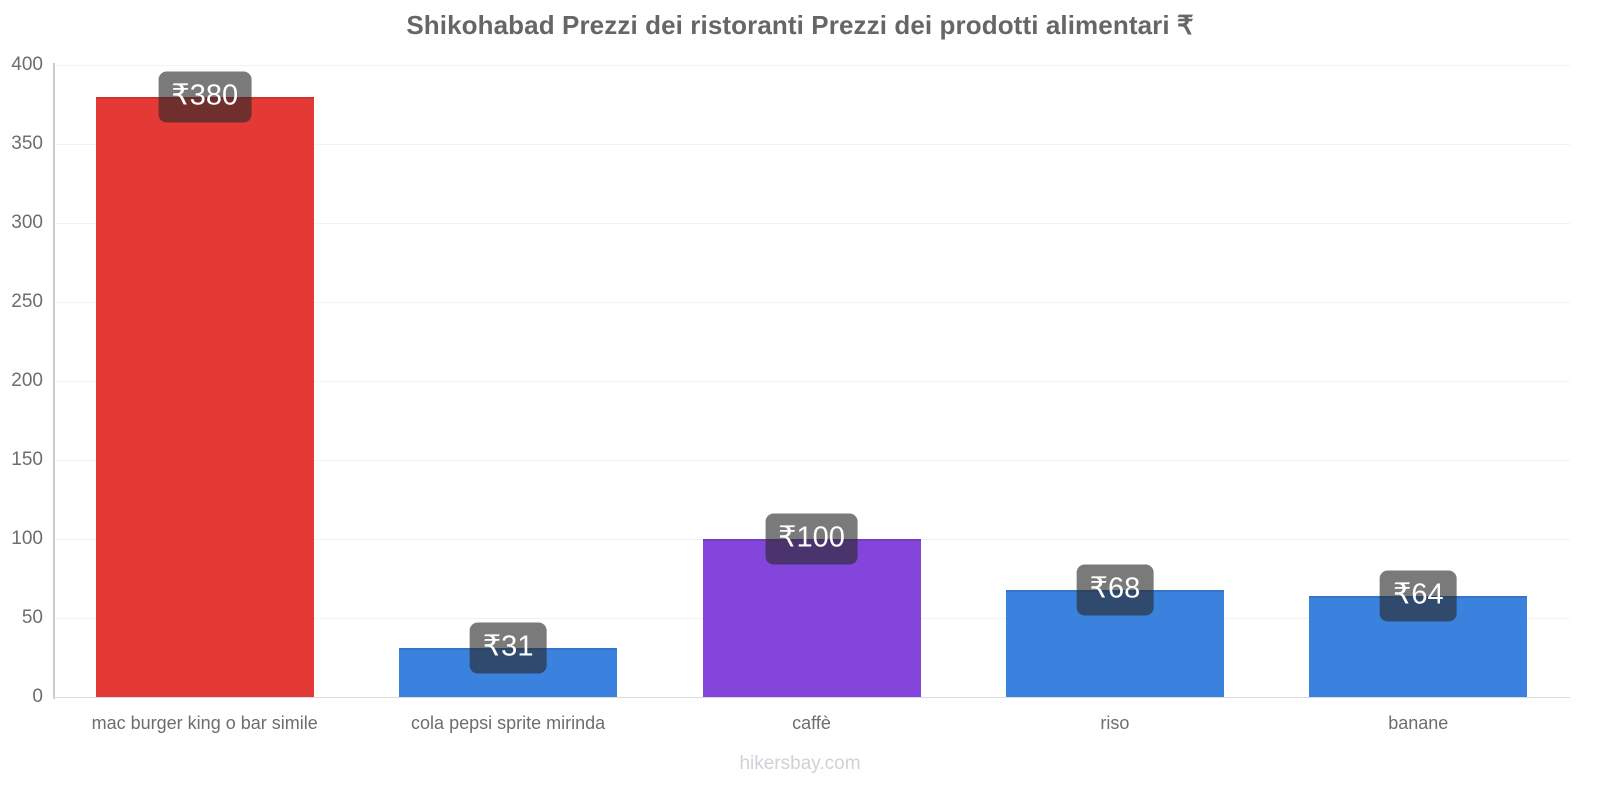  What do you see at coordinates (27, 143) in the screenshot?
I see `y-axis-tick-label: 350` at bounding box center [27, 143].